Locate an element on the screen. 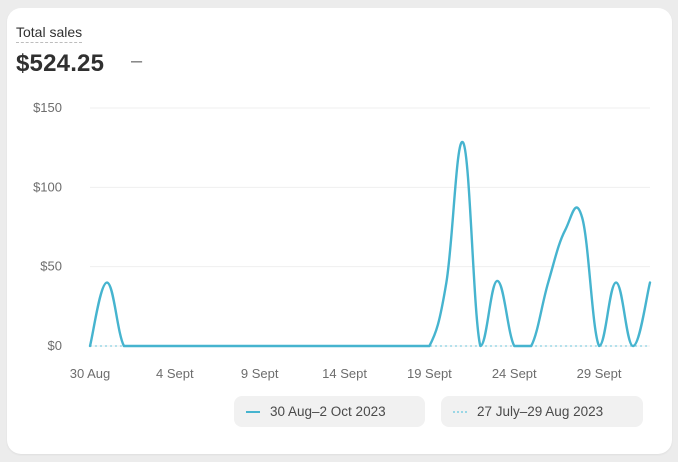 Image resolution: width=678 pixels, height=462 pixels. y-tick-label: $0 is located at coordinates (55, 345).